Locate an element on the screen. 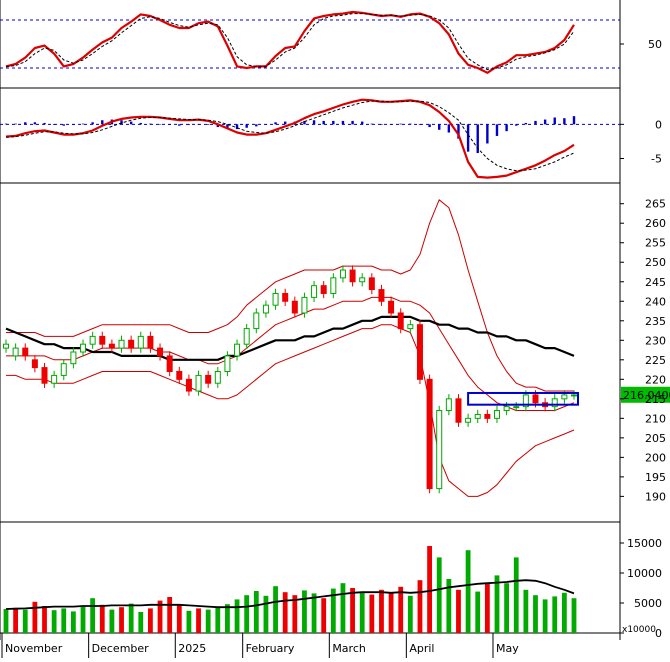  price-tick-label: 245 is located at coordinates (655, 282).